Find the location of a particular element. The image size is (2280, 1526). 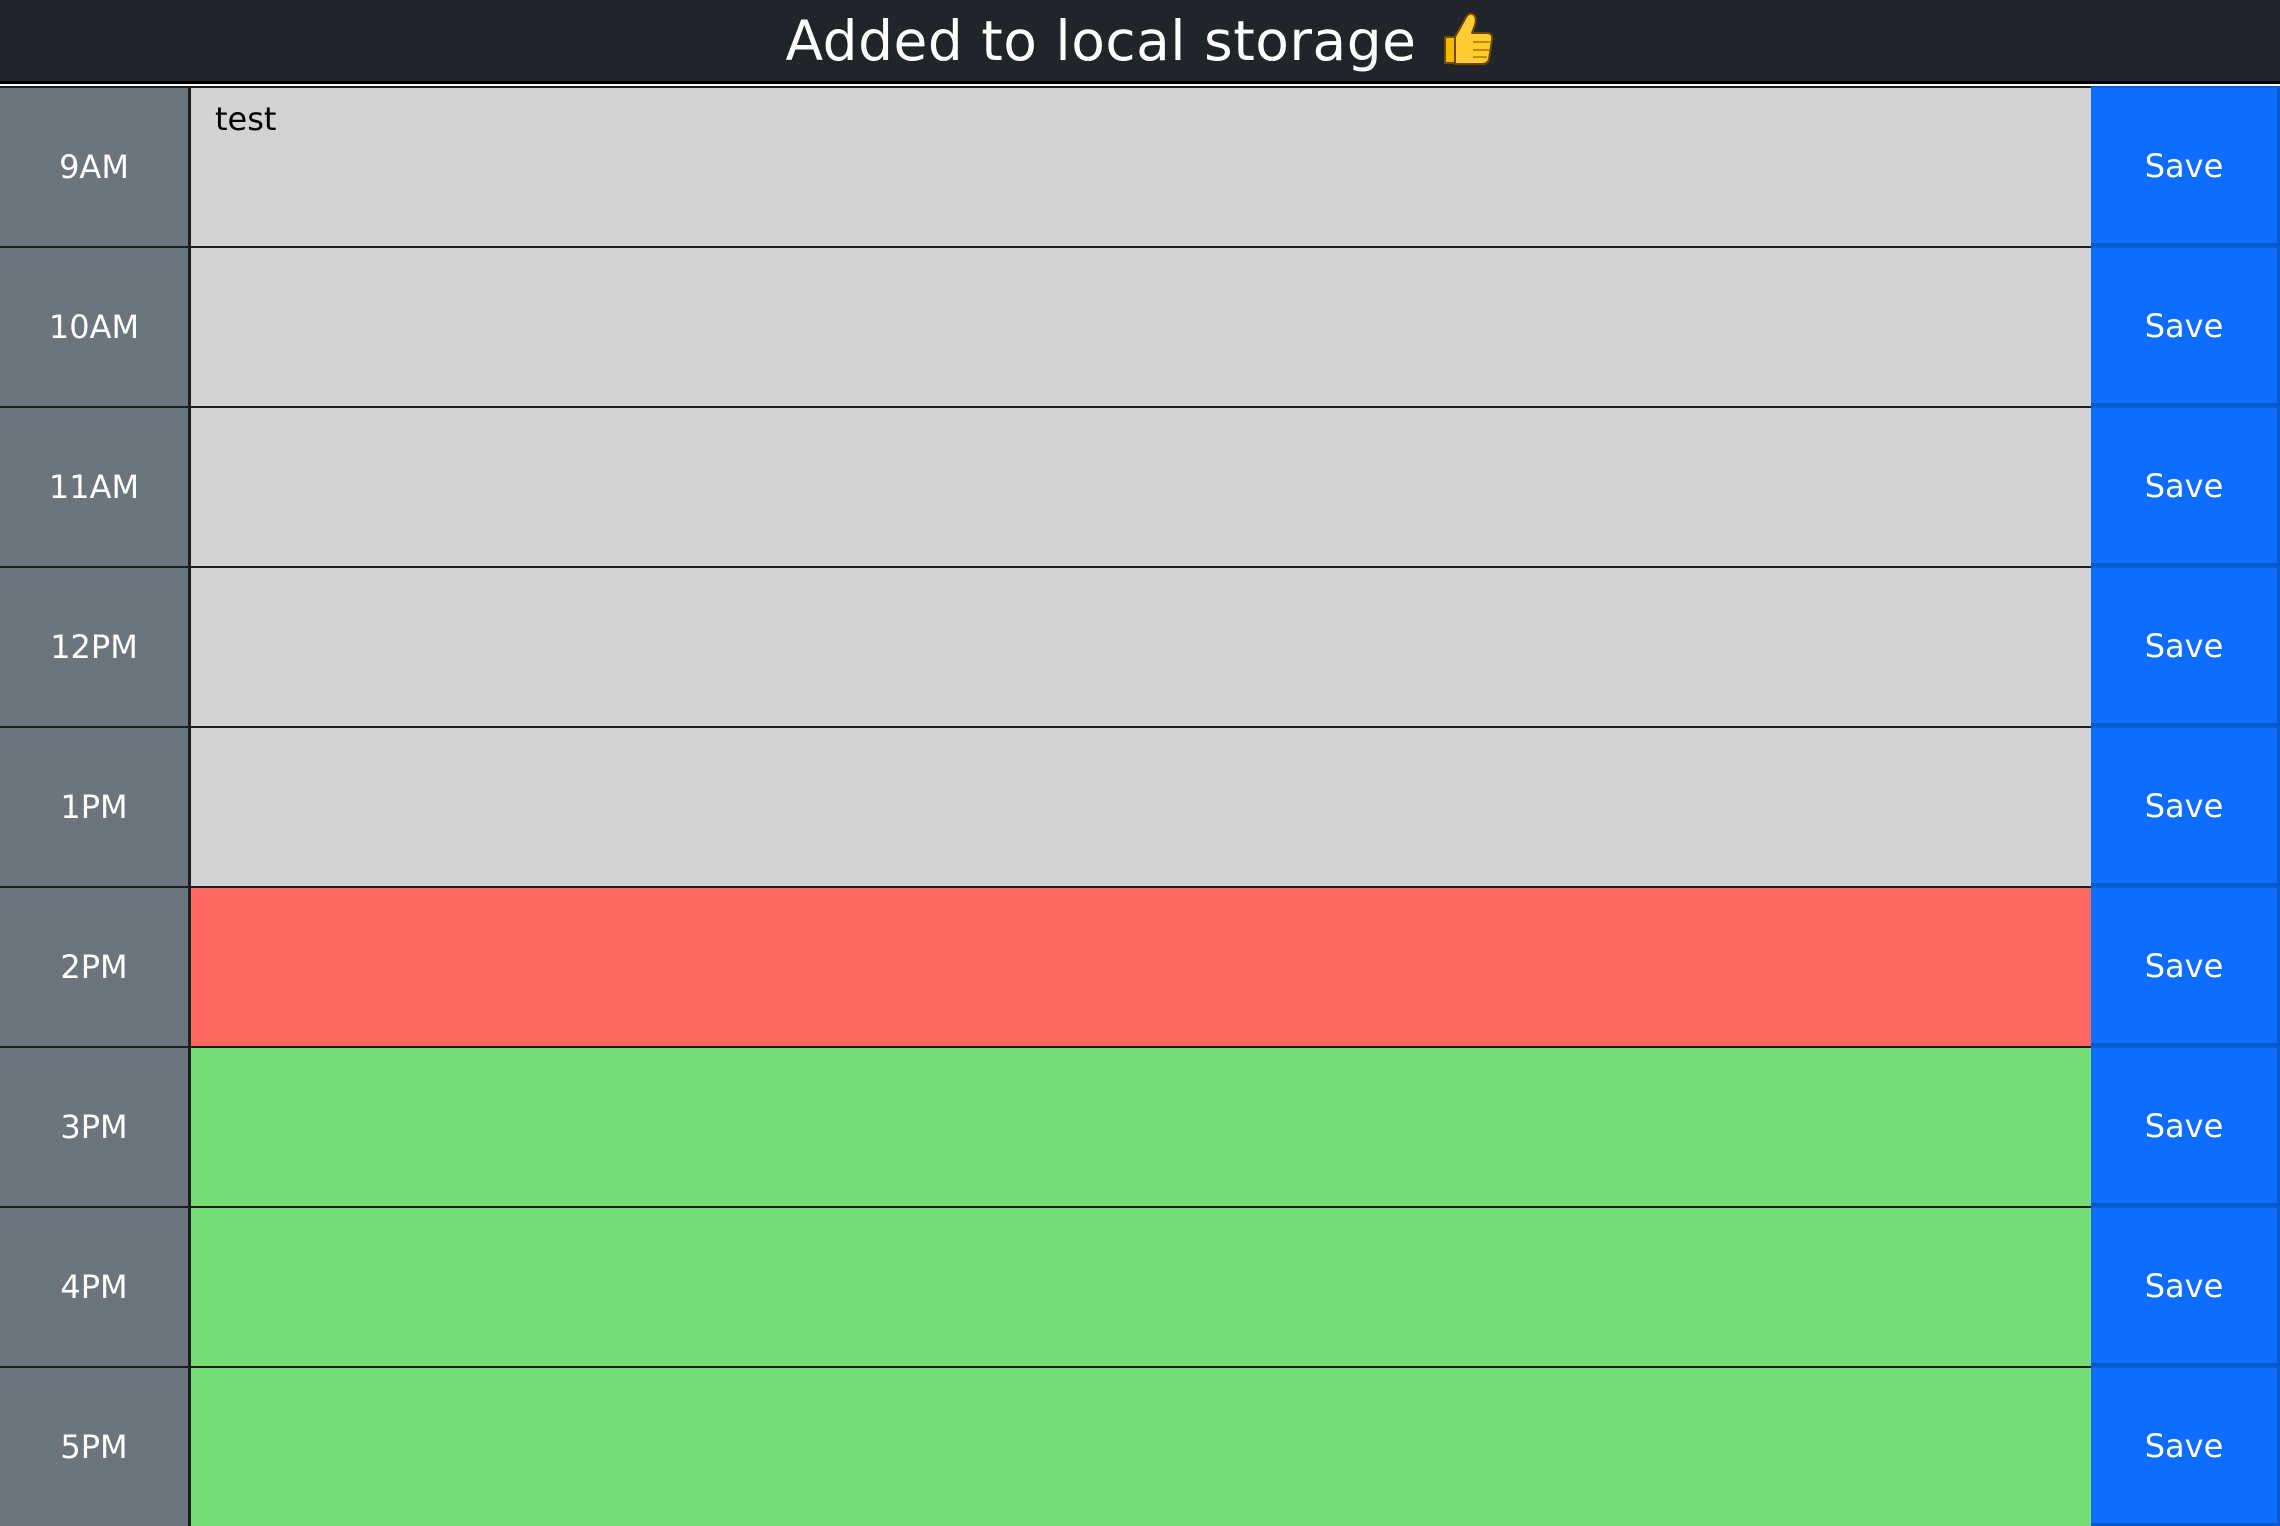

hour-label: 4PM is located at coordinates (95, 1286).